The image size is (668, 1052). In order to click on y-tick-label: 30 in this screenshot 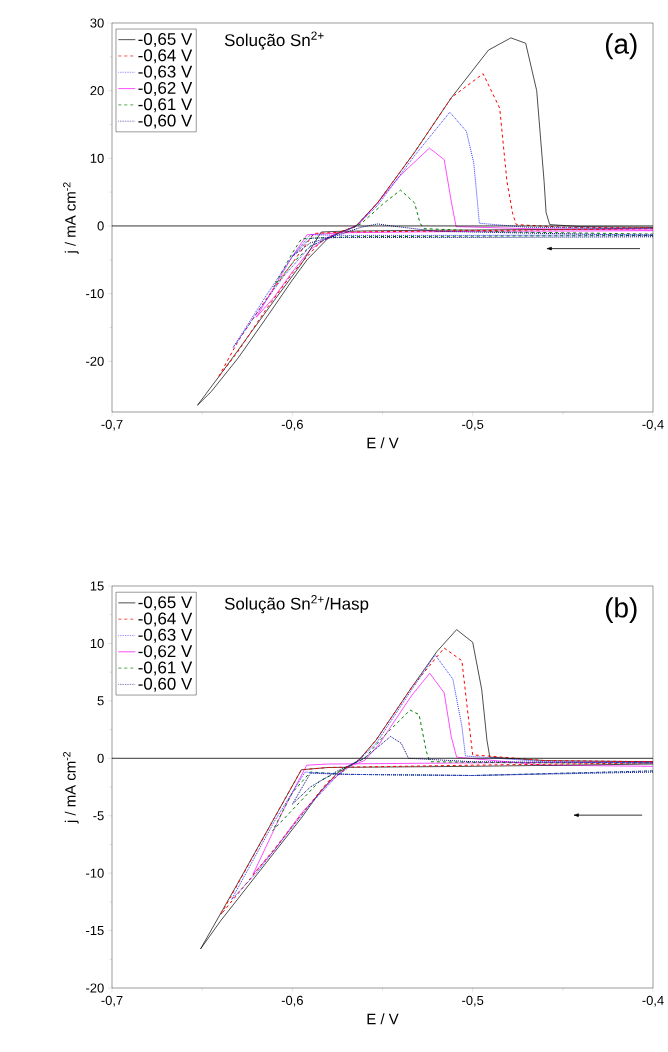, I will do `click(97, 23)`.